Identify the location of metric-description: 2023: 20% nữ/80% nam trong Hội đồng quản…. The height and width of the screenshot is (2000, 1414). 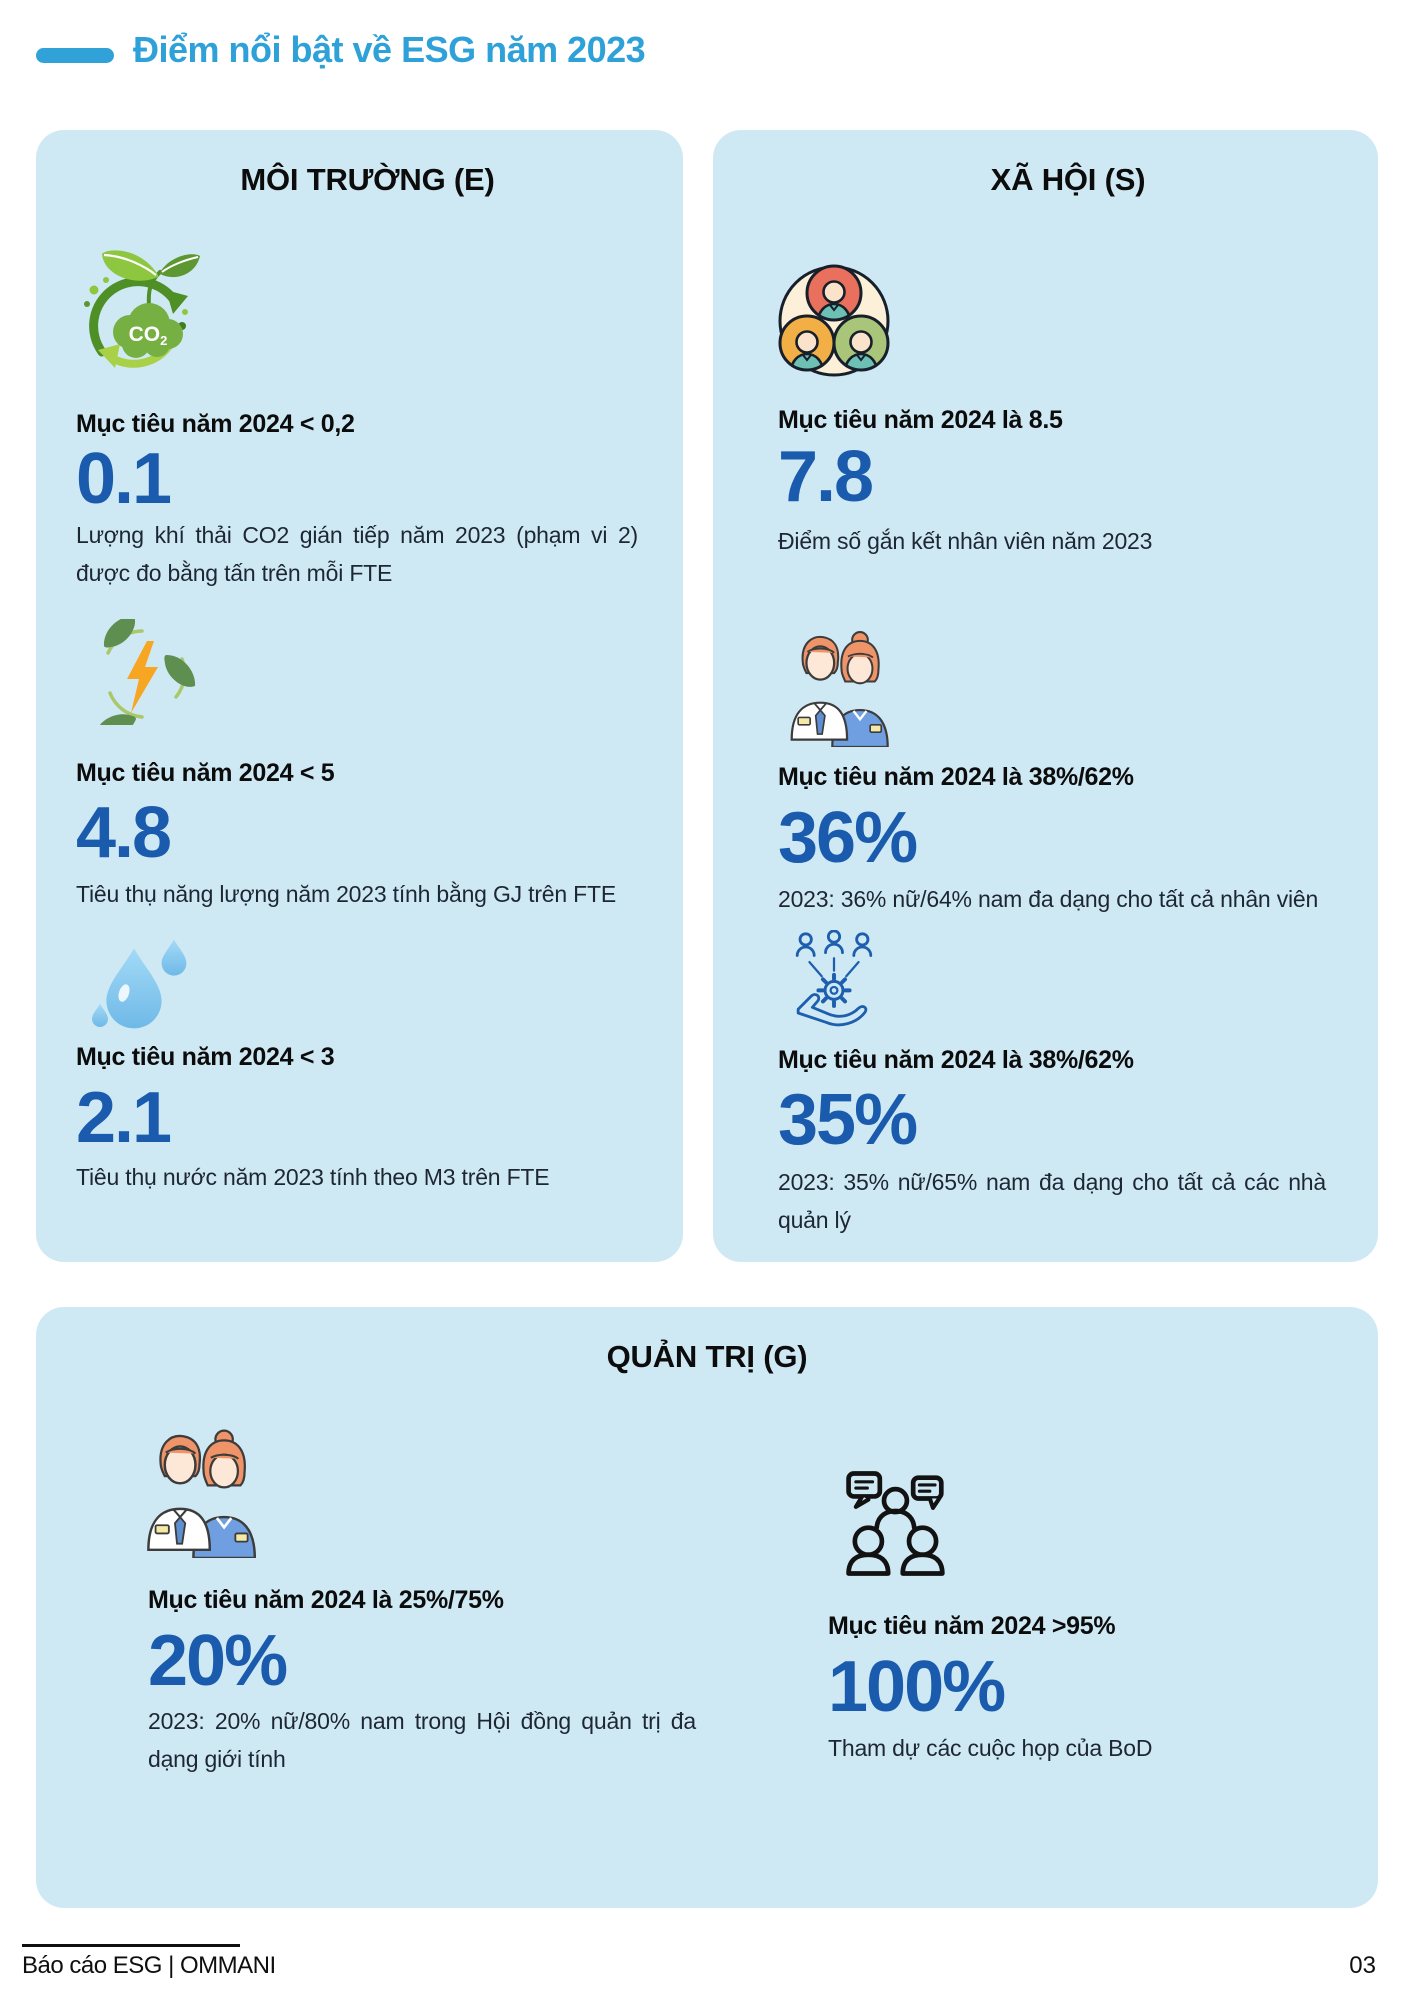
(422, 1740).